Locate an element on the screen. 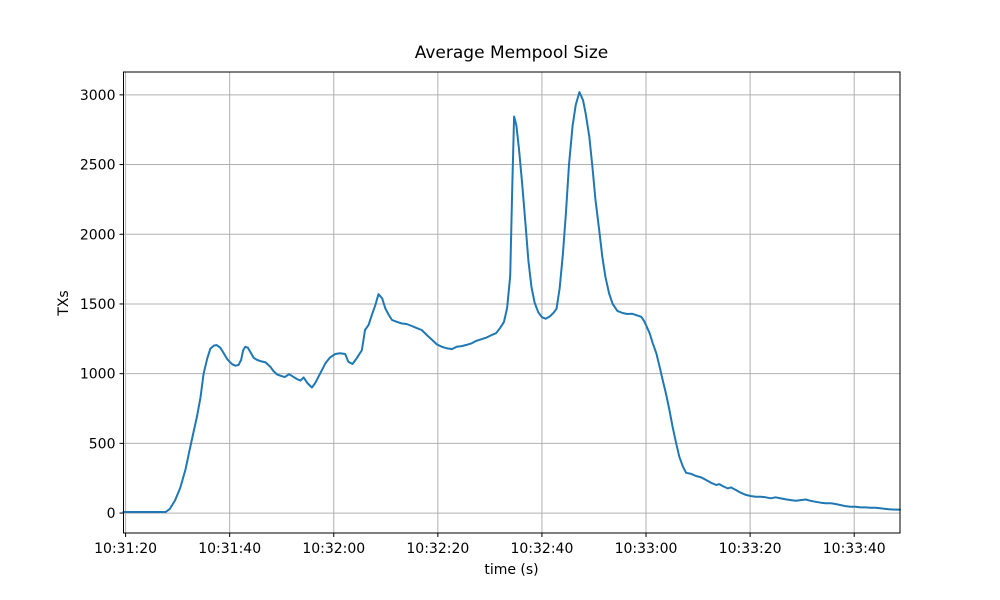 This screenshot has width=1000, height=600. y-tick-label: 2500 is located at coordinates (98, 166).